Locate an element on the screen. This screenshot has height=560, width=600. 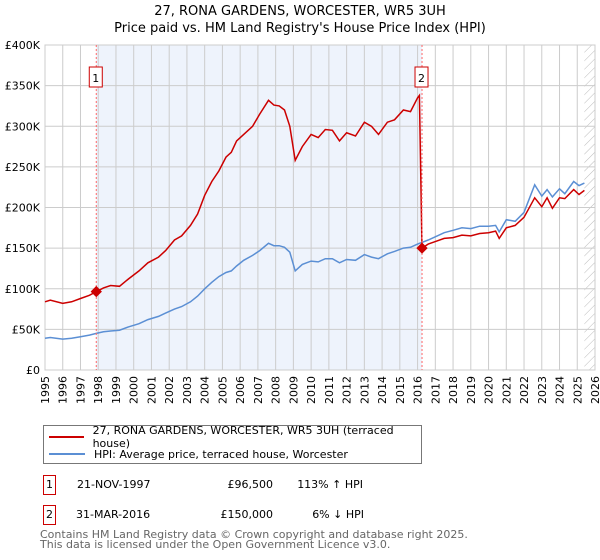
x-tick-label: 2004 is located at coordinates (205, 390).